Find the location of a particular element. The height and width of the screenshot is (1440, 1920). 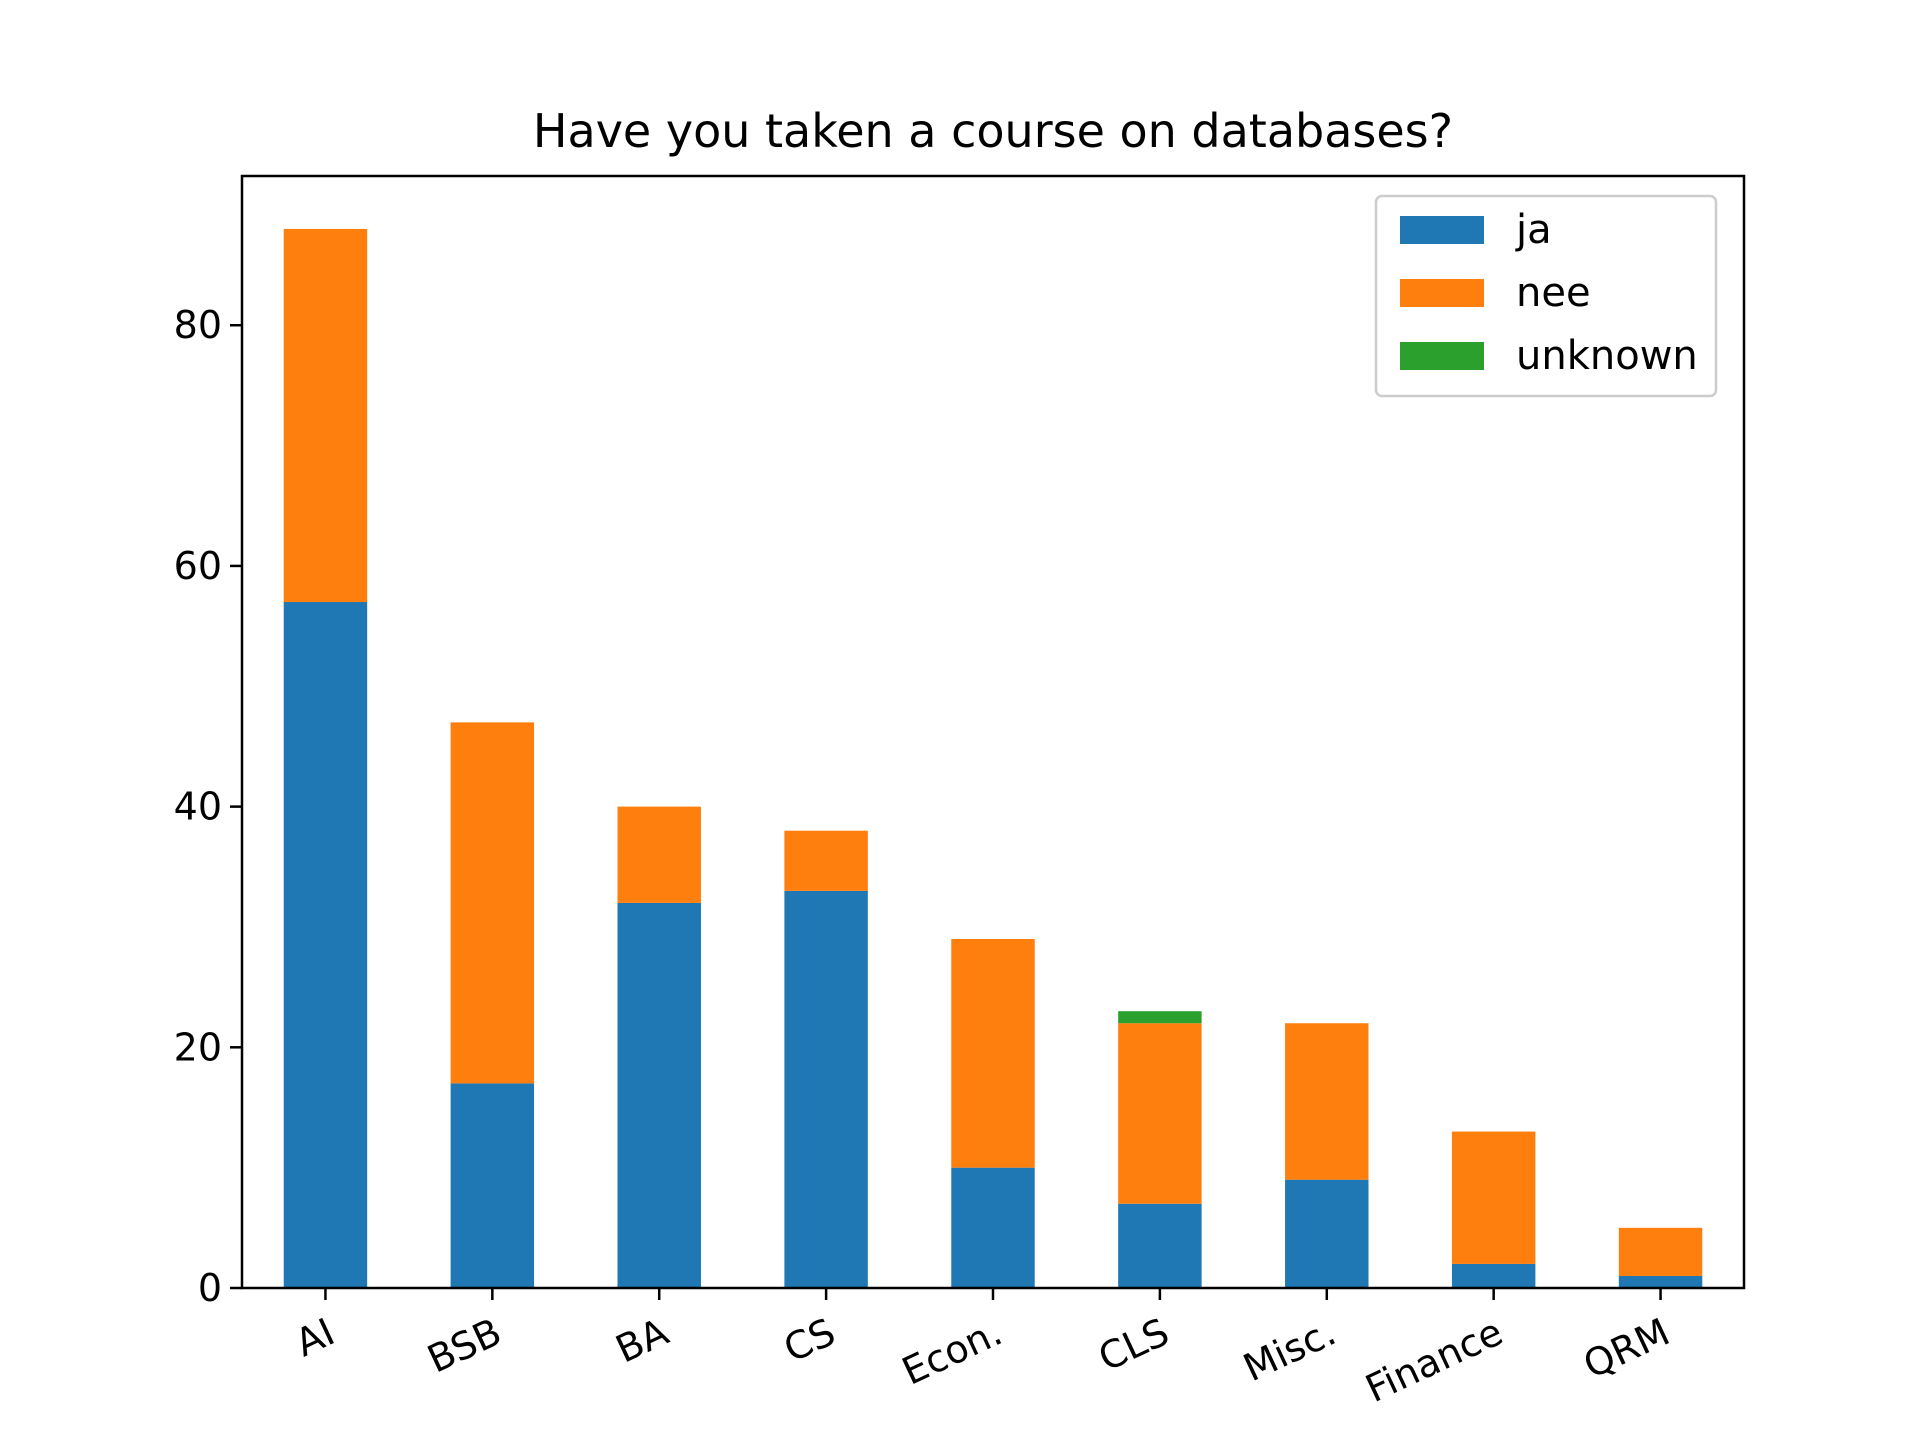

bar-nee-misc is located at coordinates (1327, 1101).